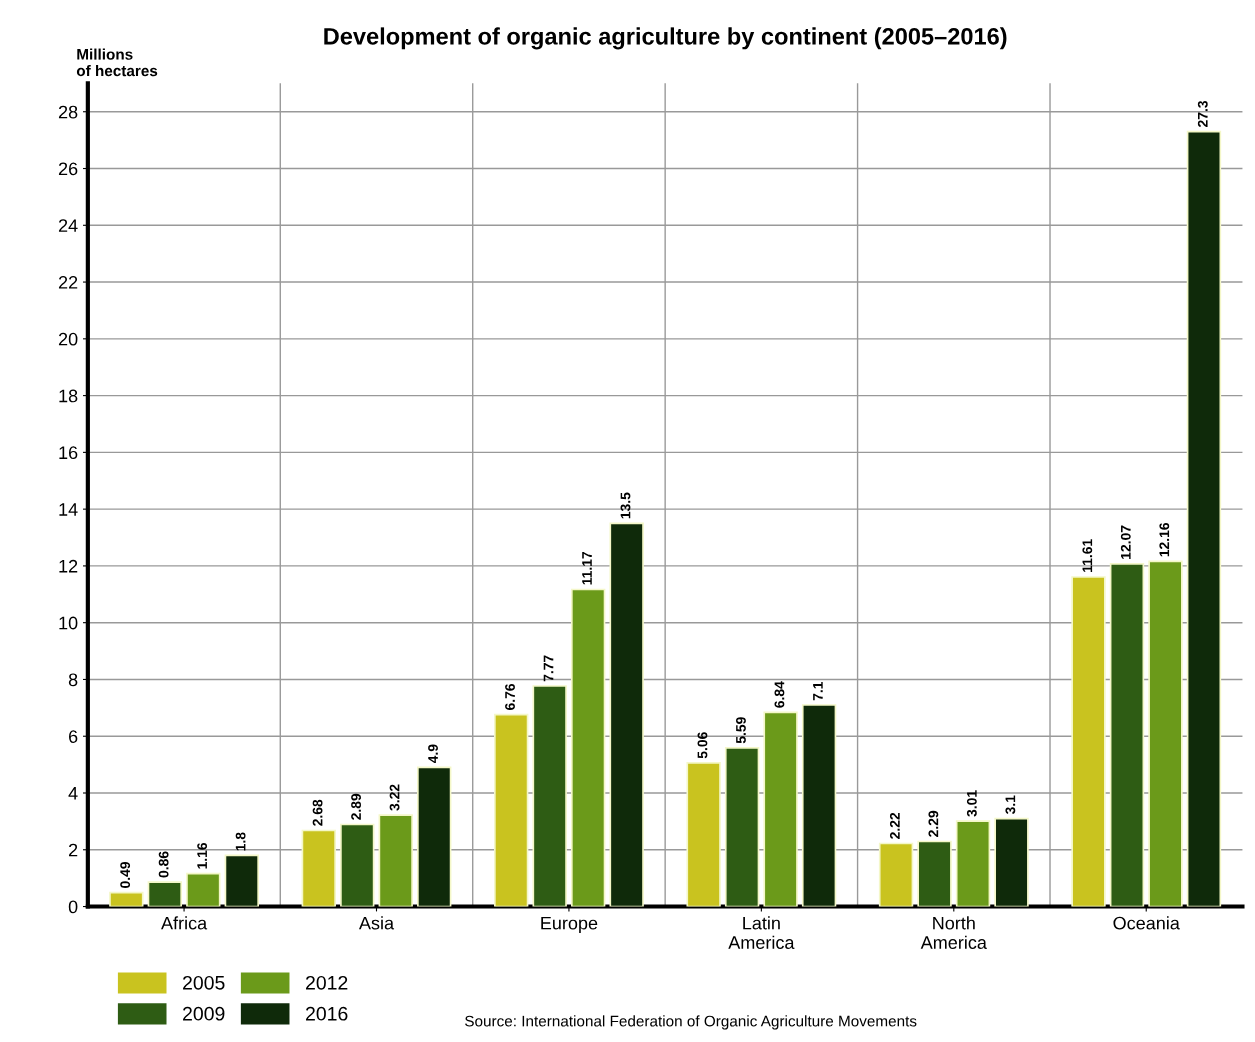 The height and width of the screenshot is (1042, 1255). Describe the element at coordinates (204, 1013) in the screenshot. I see `legend-label: 2009` at that location.